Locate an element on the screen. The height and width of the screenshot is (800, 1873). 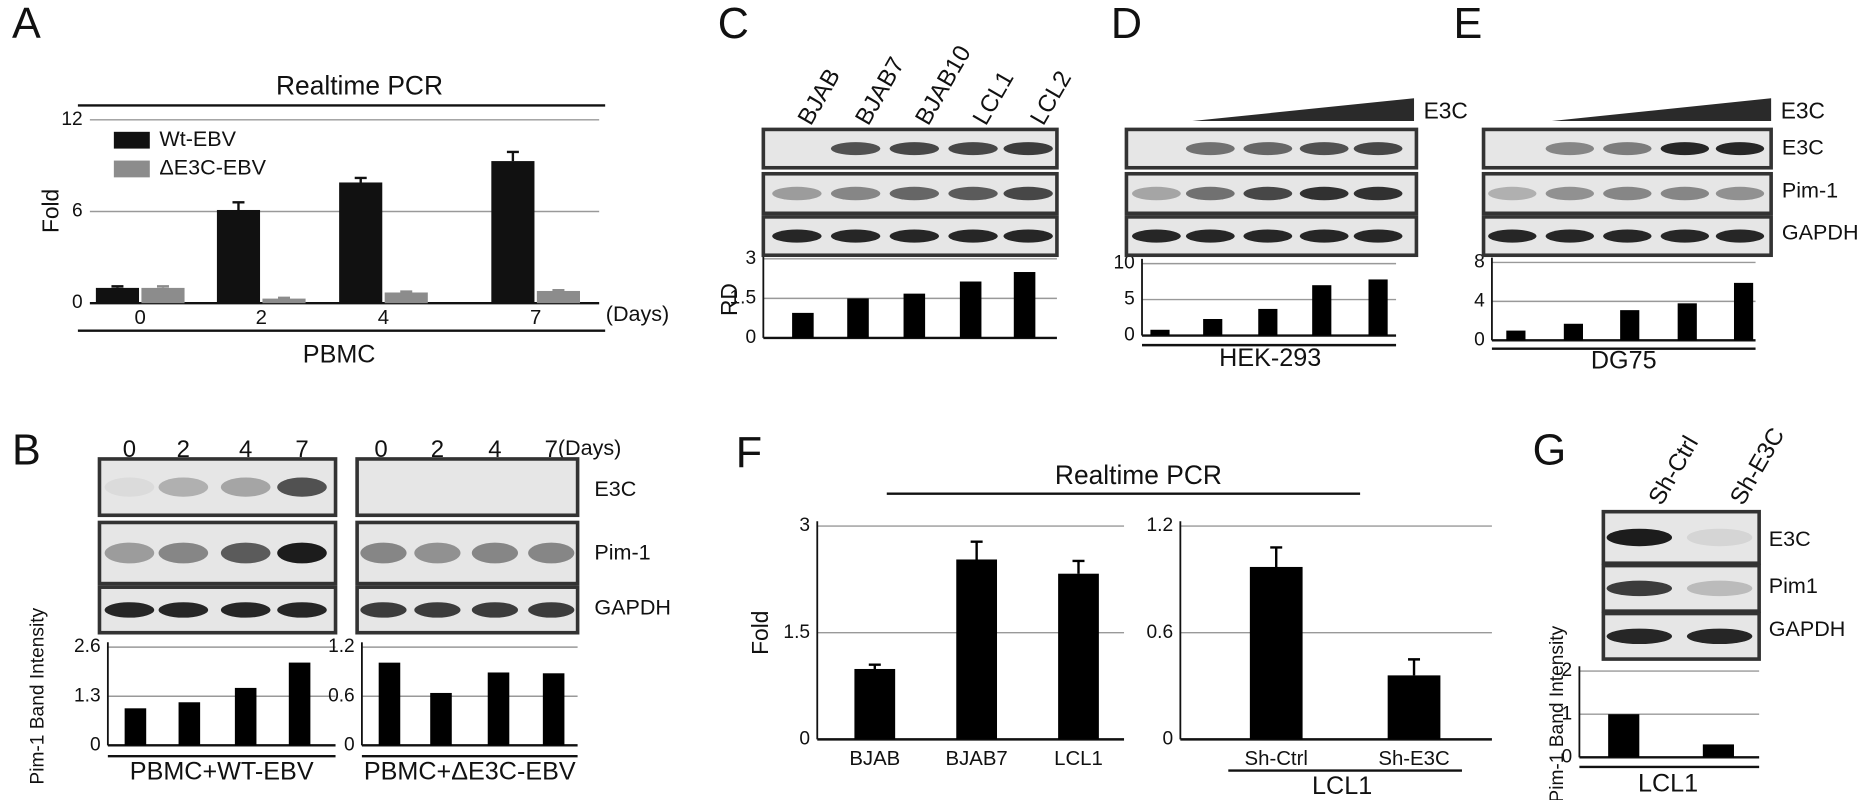
x-tick-label: Sh-E3C is located at coordinates (1413, 759).